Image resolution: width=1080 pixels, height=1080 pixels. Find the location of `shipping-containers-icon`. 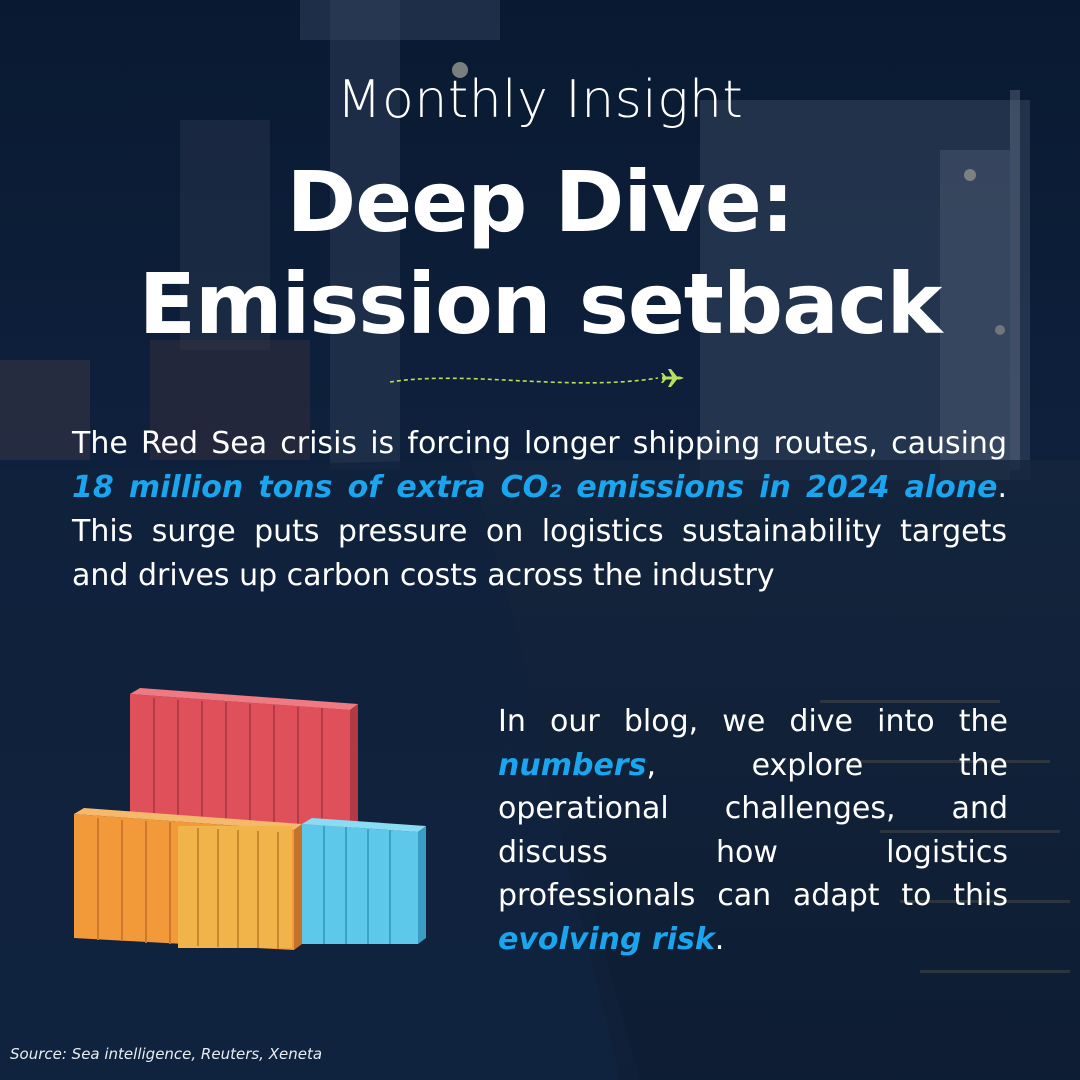

shipping-containers-icon is located at coordinates (250, 819).